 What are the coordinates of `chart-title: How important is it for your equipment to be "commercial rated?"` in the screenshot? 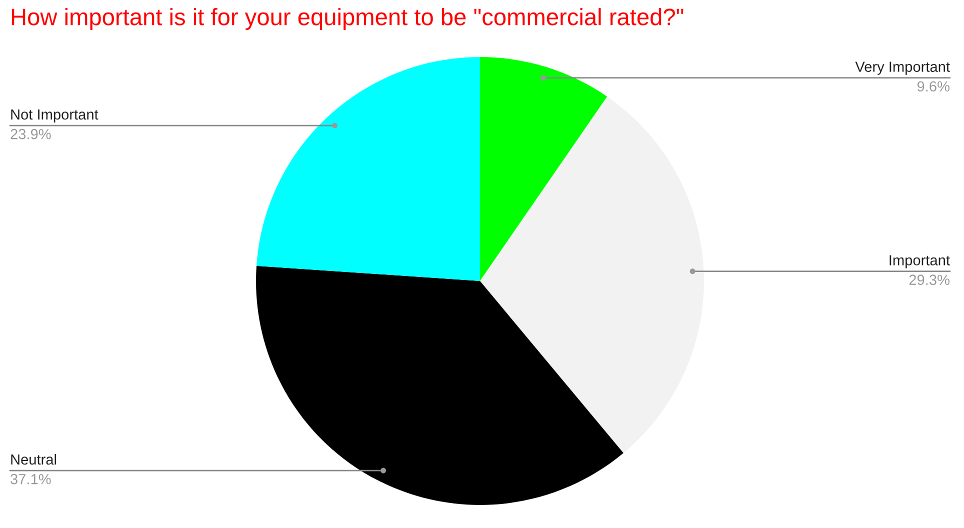 It's located at (348, 19).